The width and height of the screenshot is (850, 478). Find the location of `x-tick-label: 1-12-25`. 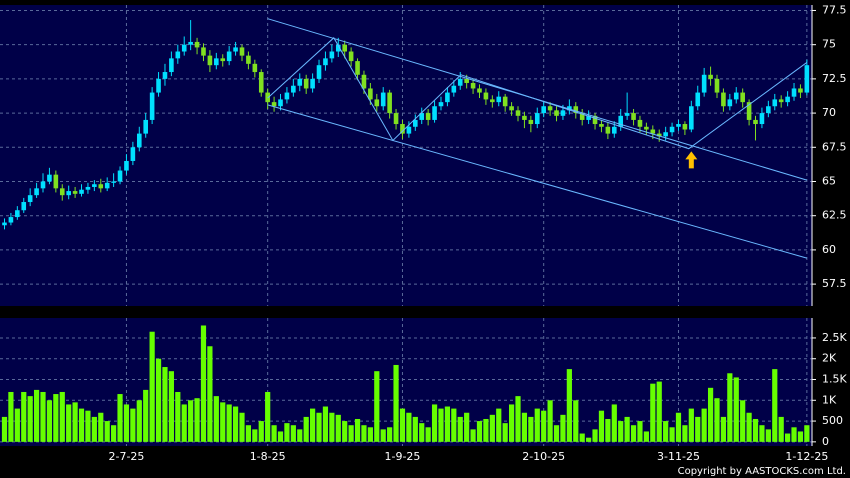

x-tick-label: 1-12-25 is located at coordinates (806, 456).